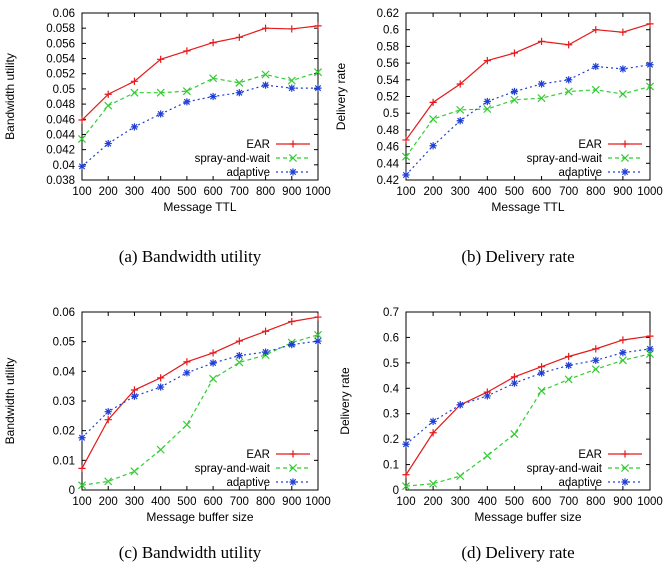 Image resolution: width=665 pixels, height=573 pixels. What do you see at coordinates (580, 173) in the screenshot?
I see `legend-label: adaptive` at bounding box center [580, 173].